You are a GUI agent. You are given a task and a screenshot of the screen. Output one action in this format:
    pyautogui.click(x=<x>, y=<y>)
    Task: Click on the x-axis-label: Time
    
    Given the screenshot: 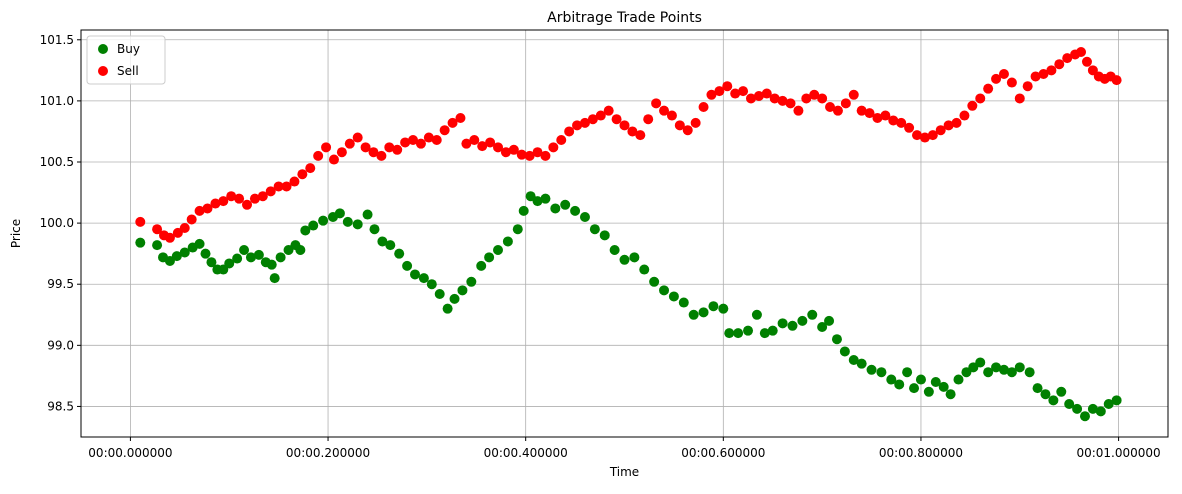 What is the action you would take?
    pyautogui.click(x=624, y=472)
    